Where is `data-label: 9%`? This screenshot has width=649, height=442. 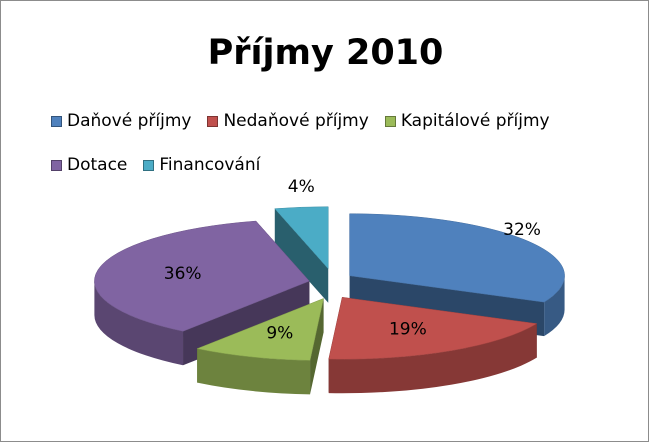
data-label: 9% is located at coordinates (279, 333).